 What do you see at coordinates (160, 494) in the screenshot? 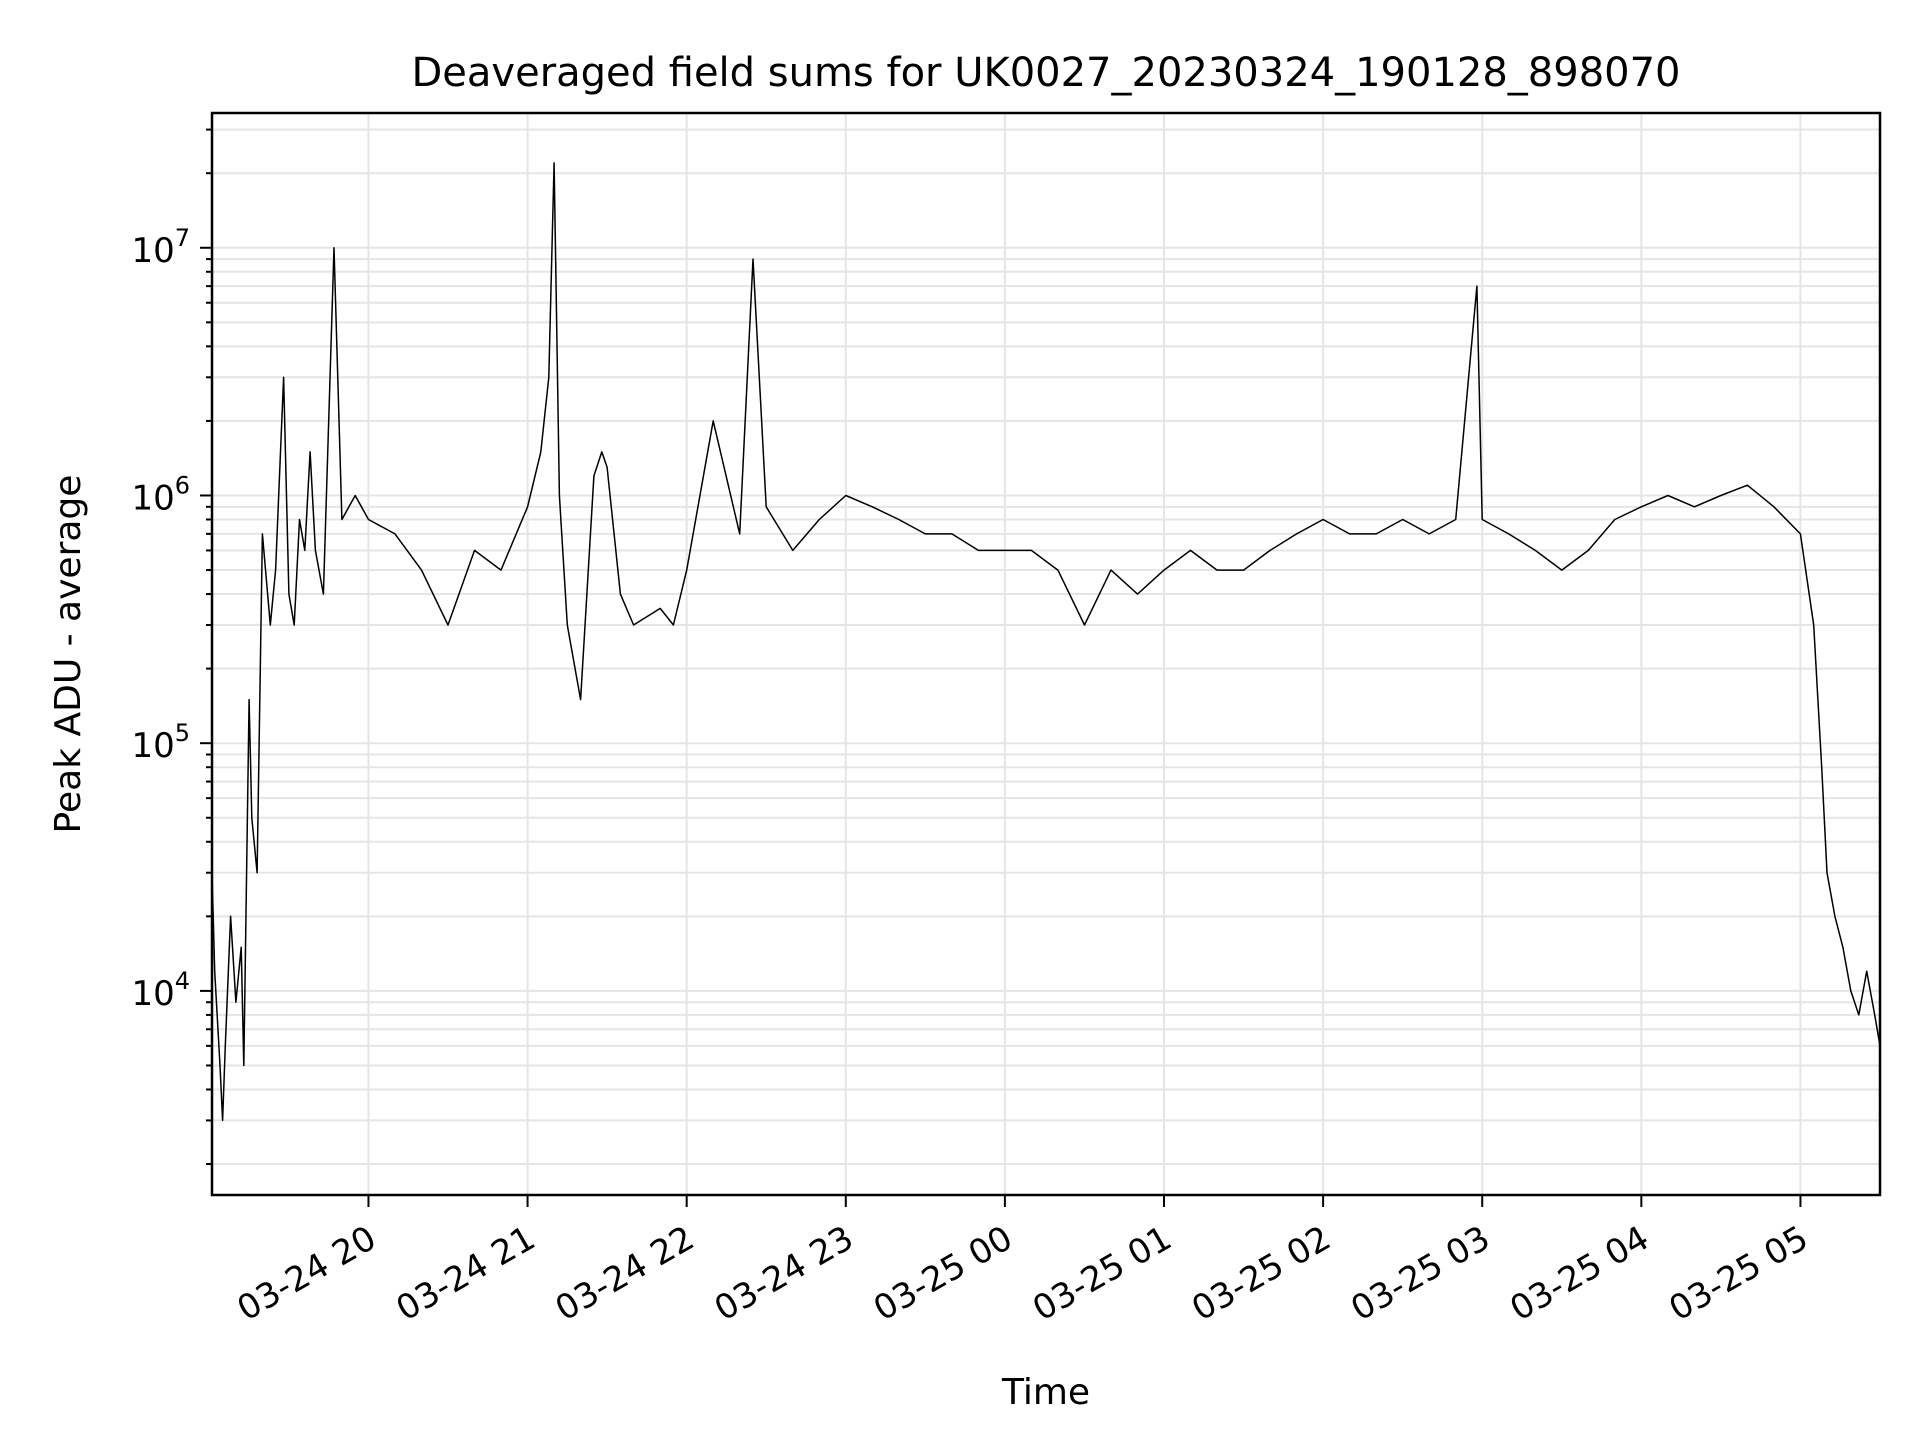
I see `y-tick-label: 10⁶` at bounding box center [160, 494].